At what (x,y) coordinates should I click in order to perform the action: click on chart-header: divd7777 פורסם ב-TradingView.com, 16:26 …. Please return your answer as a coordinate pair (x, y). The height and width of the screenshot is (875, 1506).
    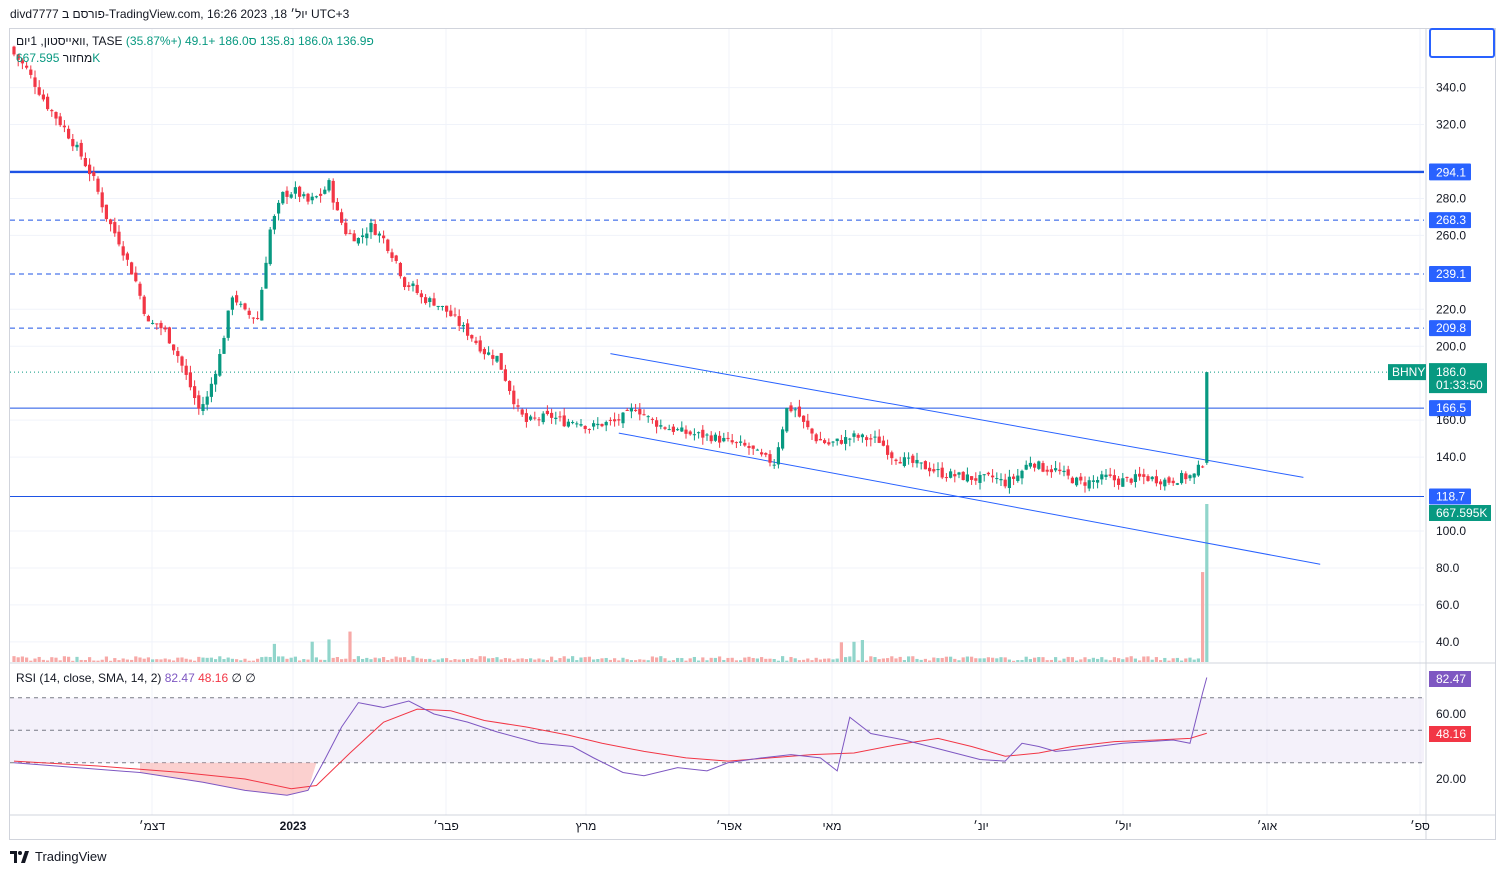
    Looking at the image, I should click on (753, 14).